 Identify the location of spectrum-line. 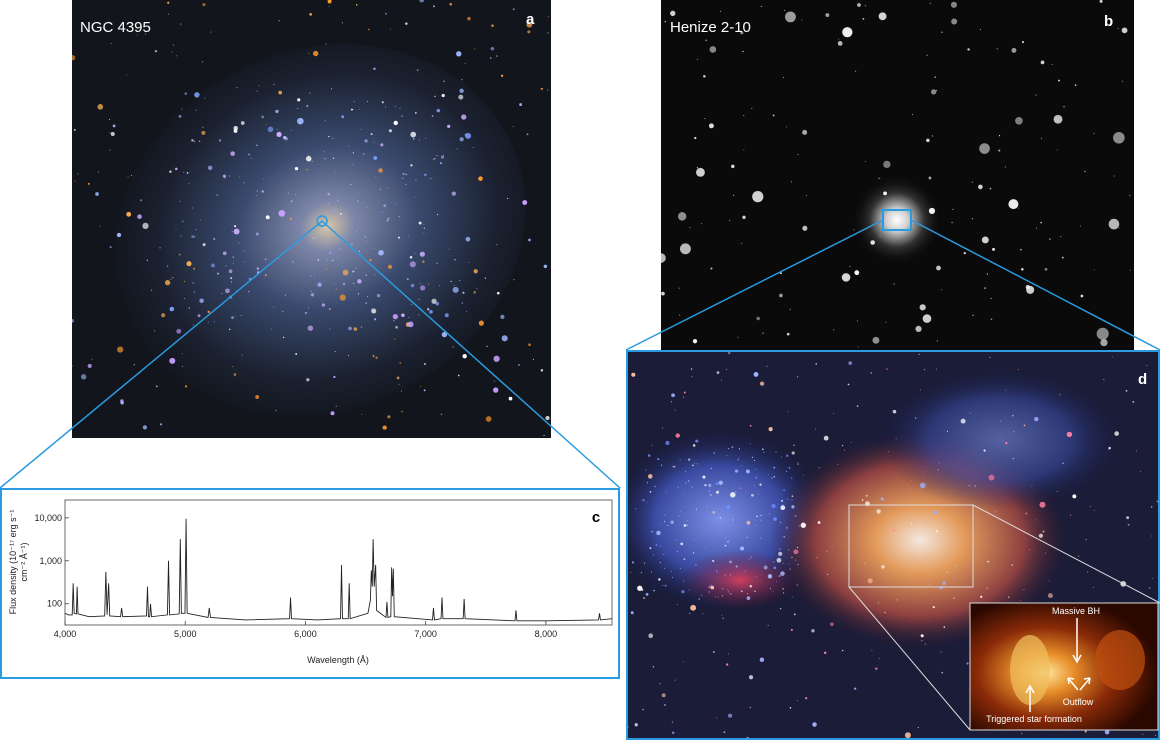
(338, 570).